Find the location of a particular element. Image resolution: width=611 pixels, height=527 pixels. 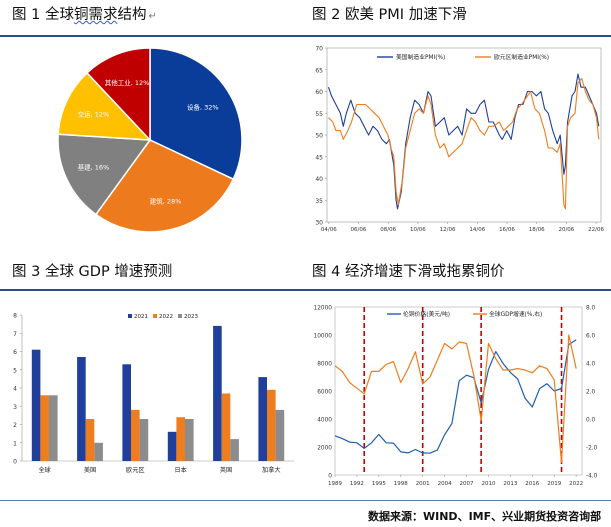

legend-label: 2021 is located at coordinates (141, 317).